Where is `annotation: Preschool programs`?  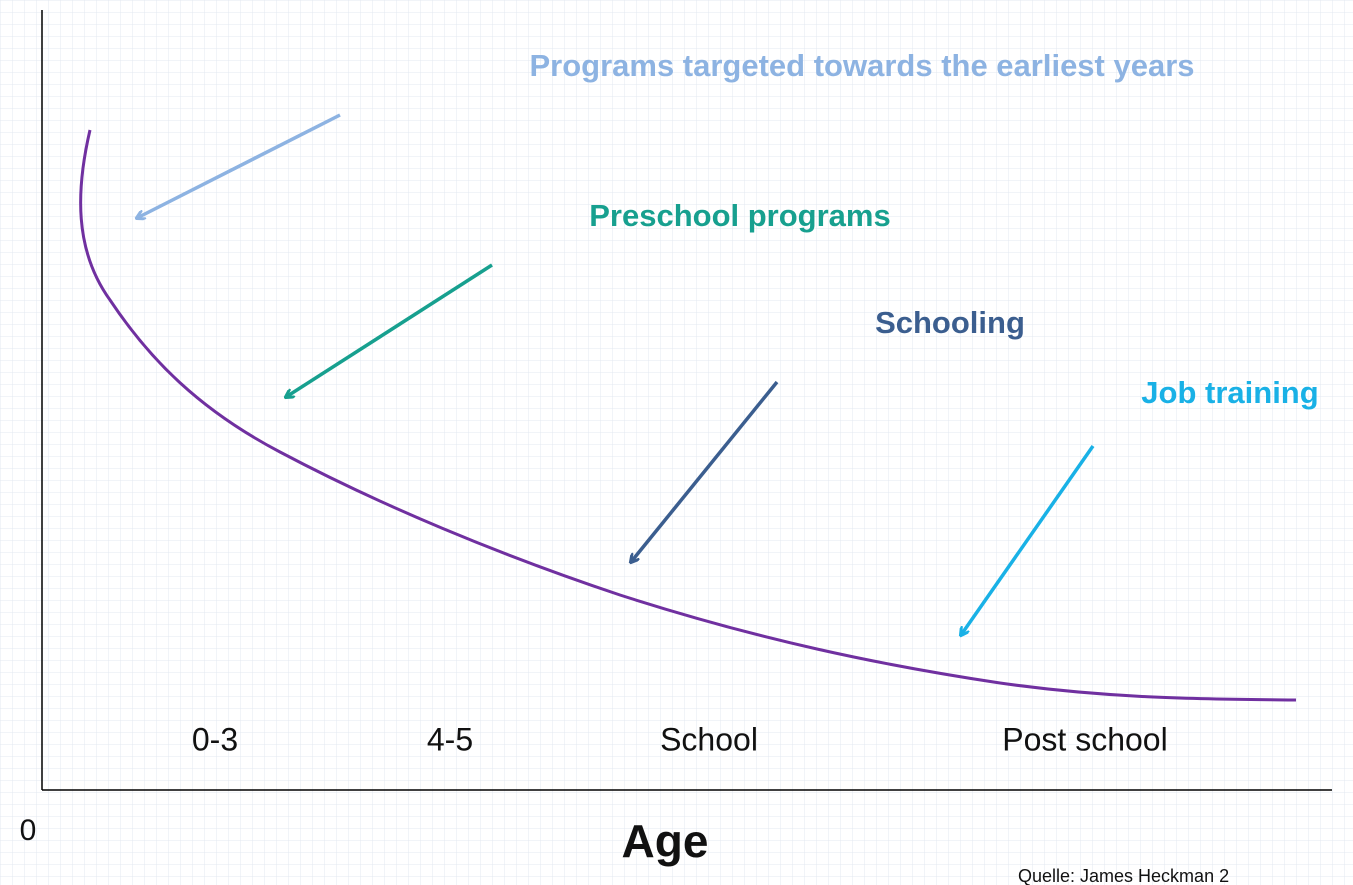
annotation: Preschool programs is located at coordinates (739, 215).